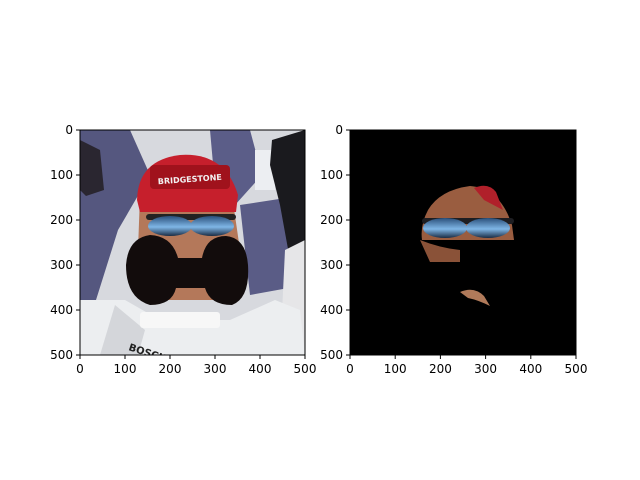  I want to click on left-x-tick-label: 300, so click(215, 369).